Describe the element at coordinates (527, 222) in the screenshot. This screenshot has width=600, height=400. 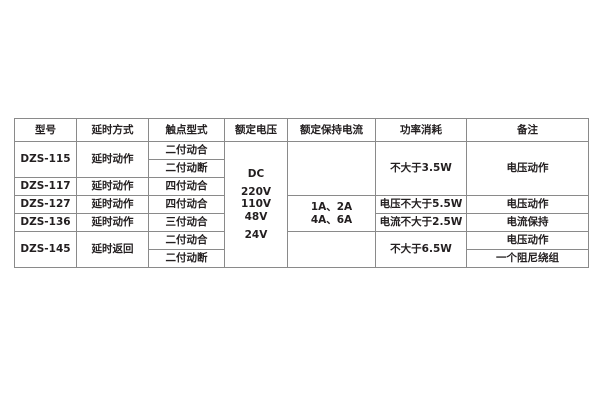
I see `cell-remark-3: 电流保持` at that location.